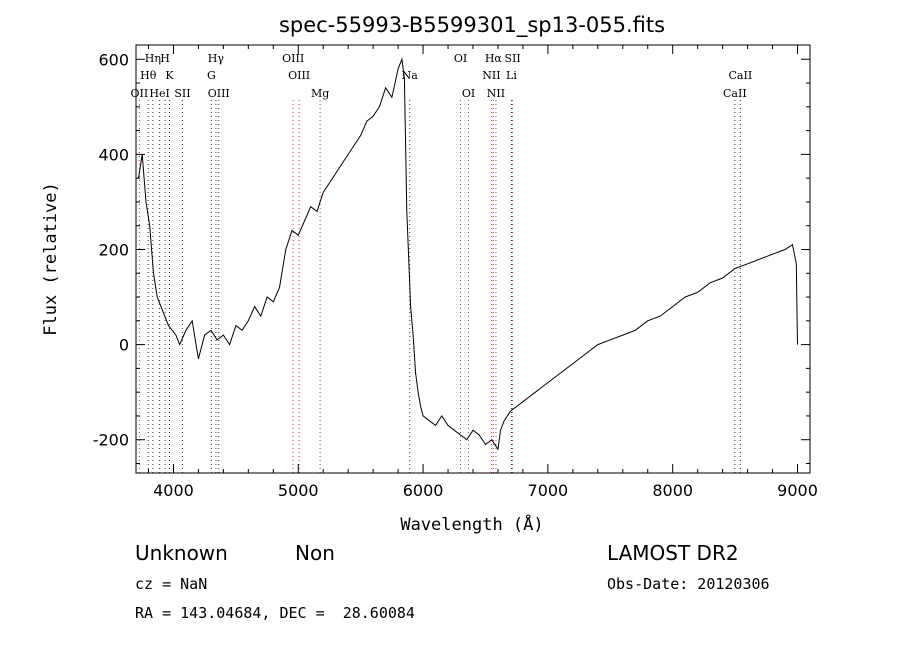 Image resolution: width=900 pixels, height=650 pixels. Describe the element at coordinates (410, 75) in the screenshot. I see `line-marker-label: Na` at that location.